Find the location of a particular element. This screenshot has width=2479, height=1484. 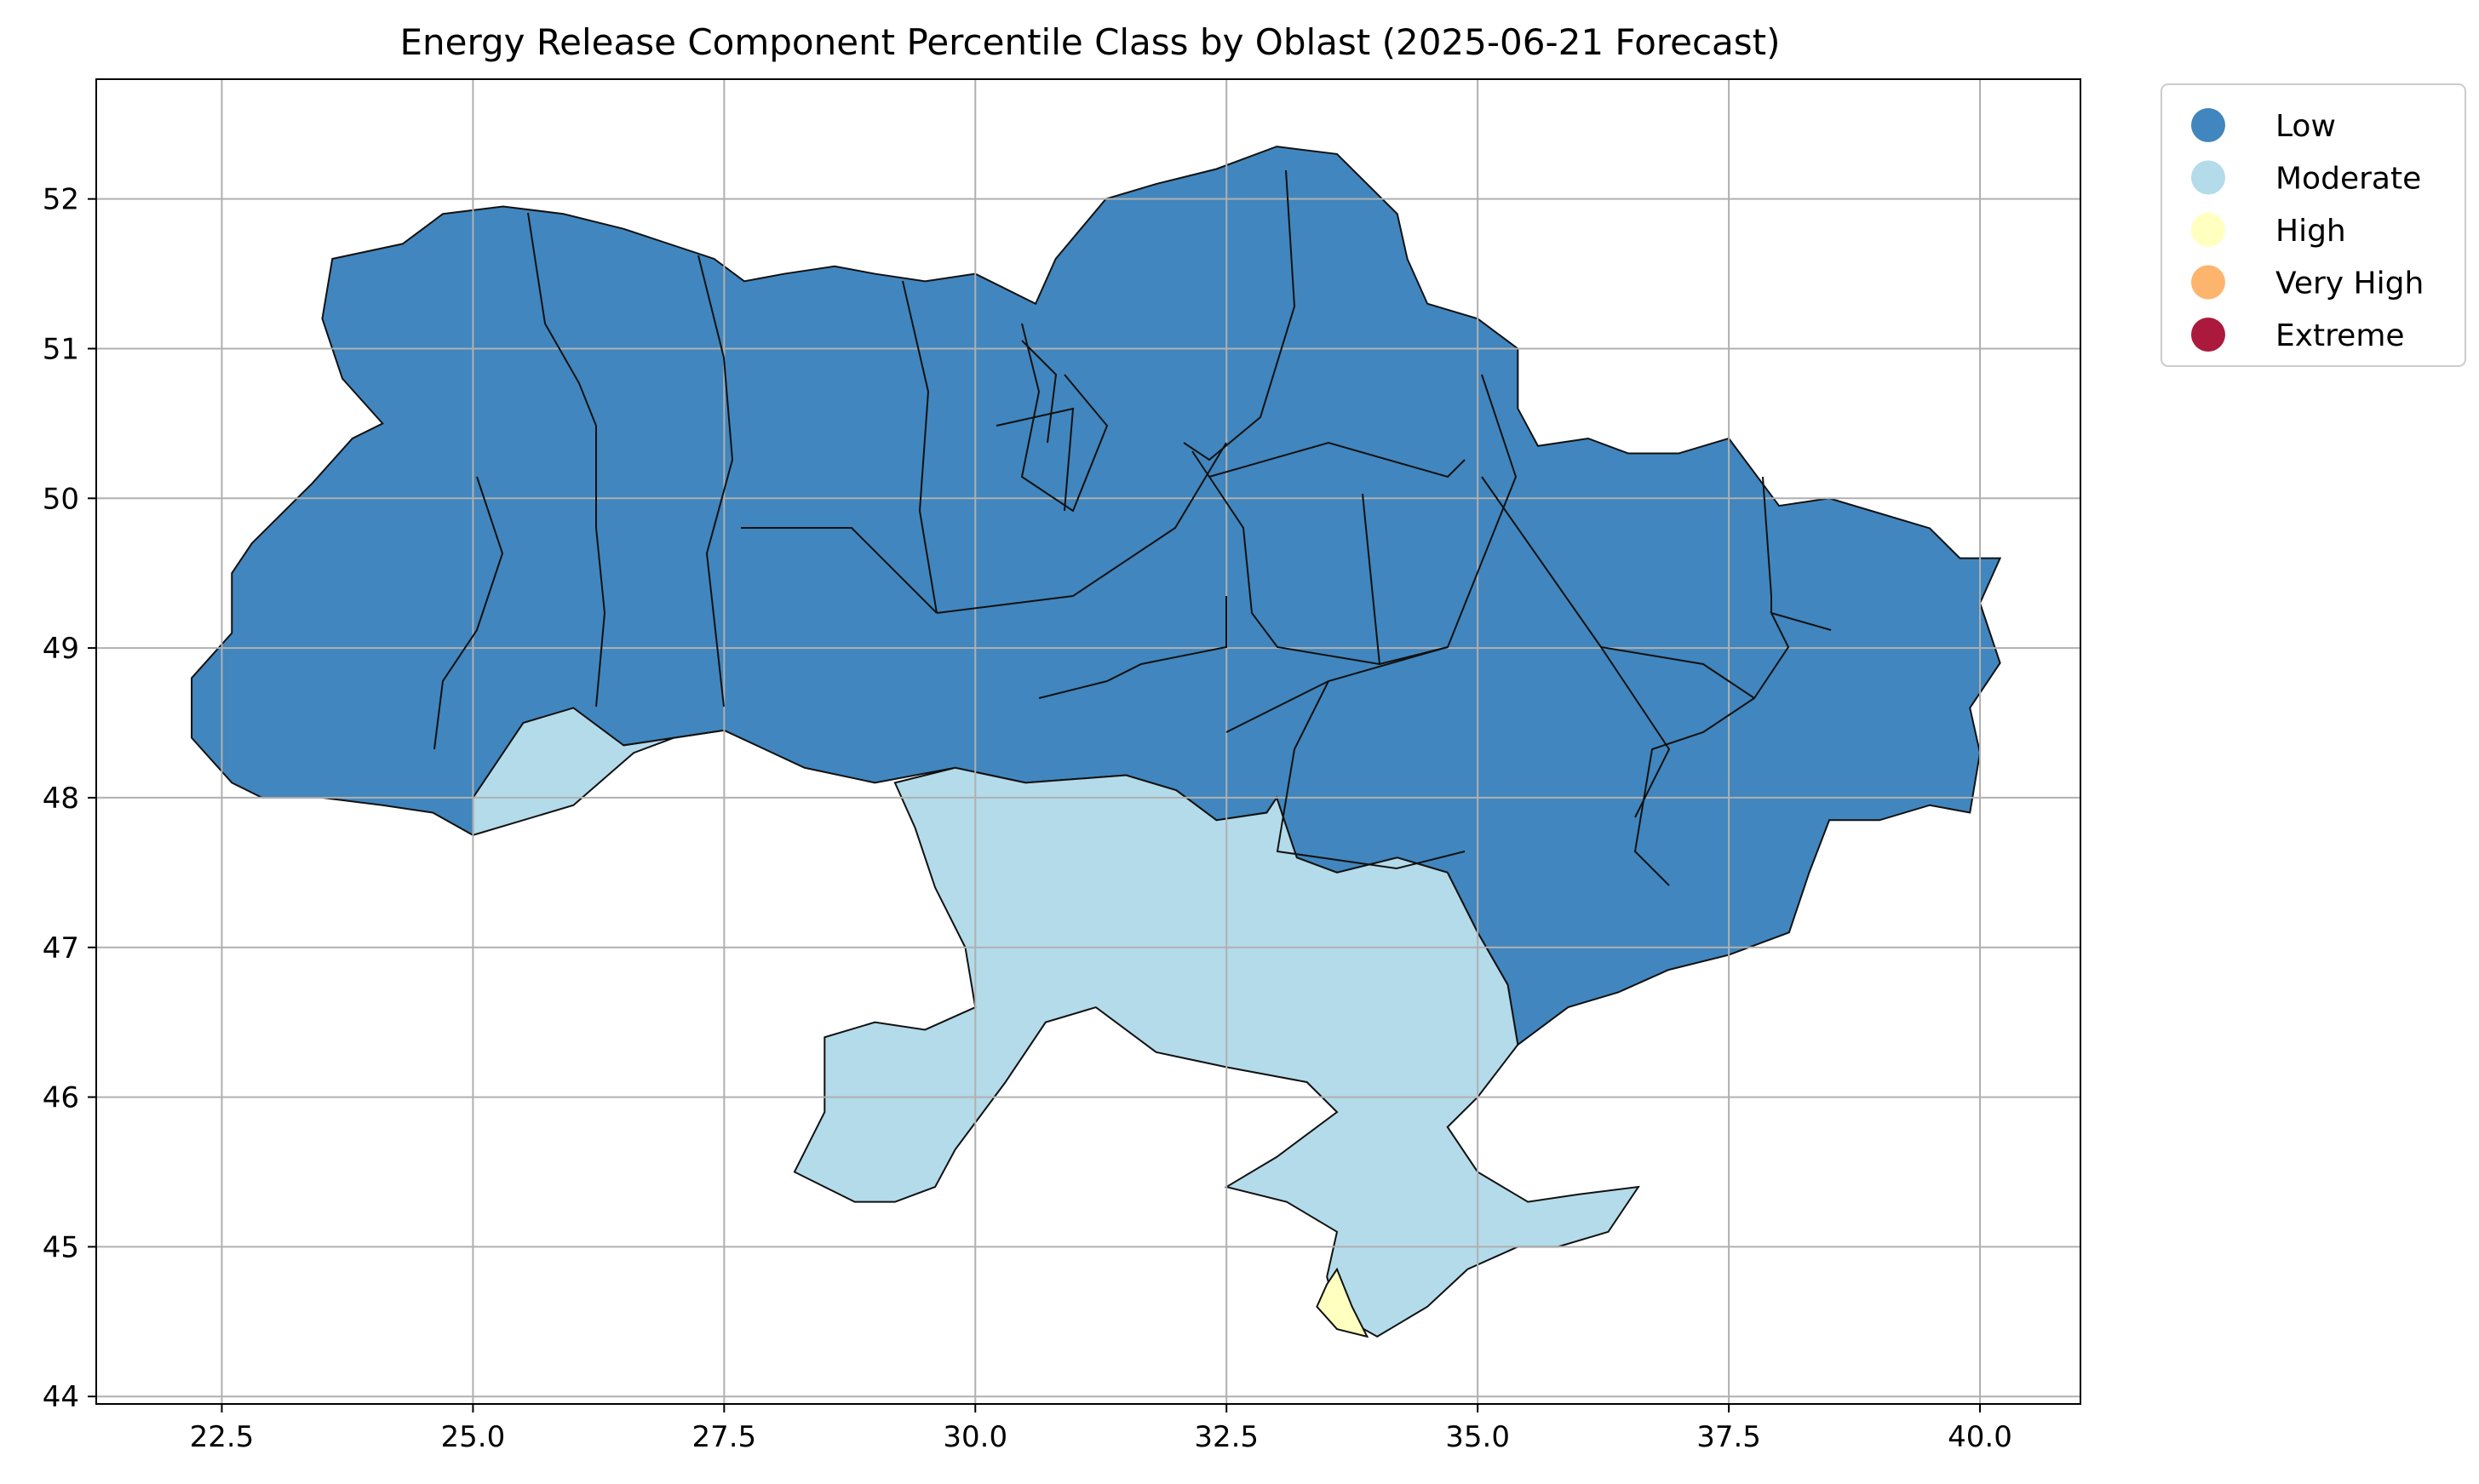

y-tick-label: 45 is located at coordinates (61, 1247).